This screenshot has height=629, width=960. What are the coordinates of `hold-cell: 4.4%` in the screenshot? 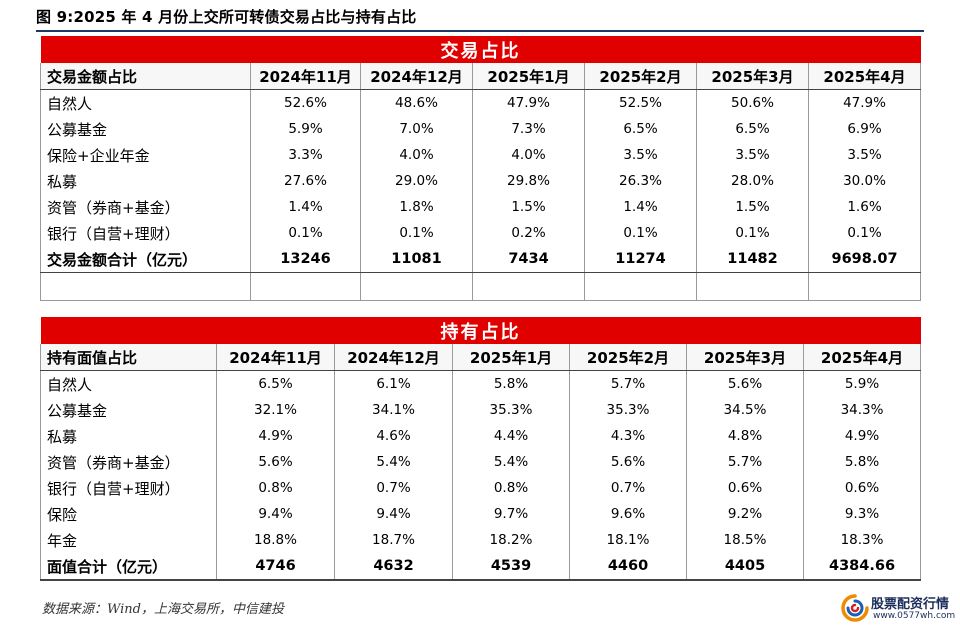 It's located at (511, 436).